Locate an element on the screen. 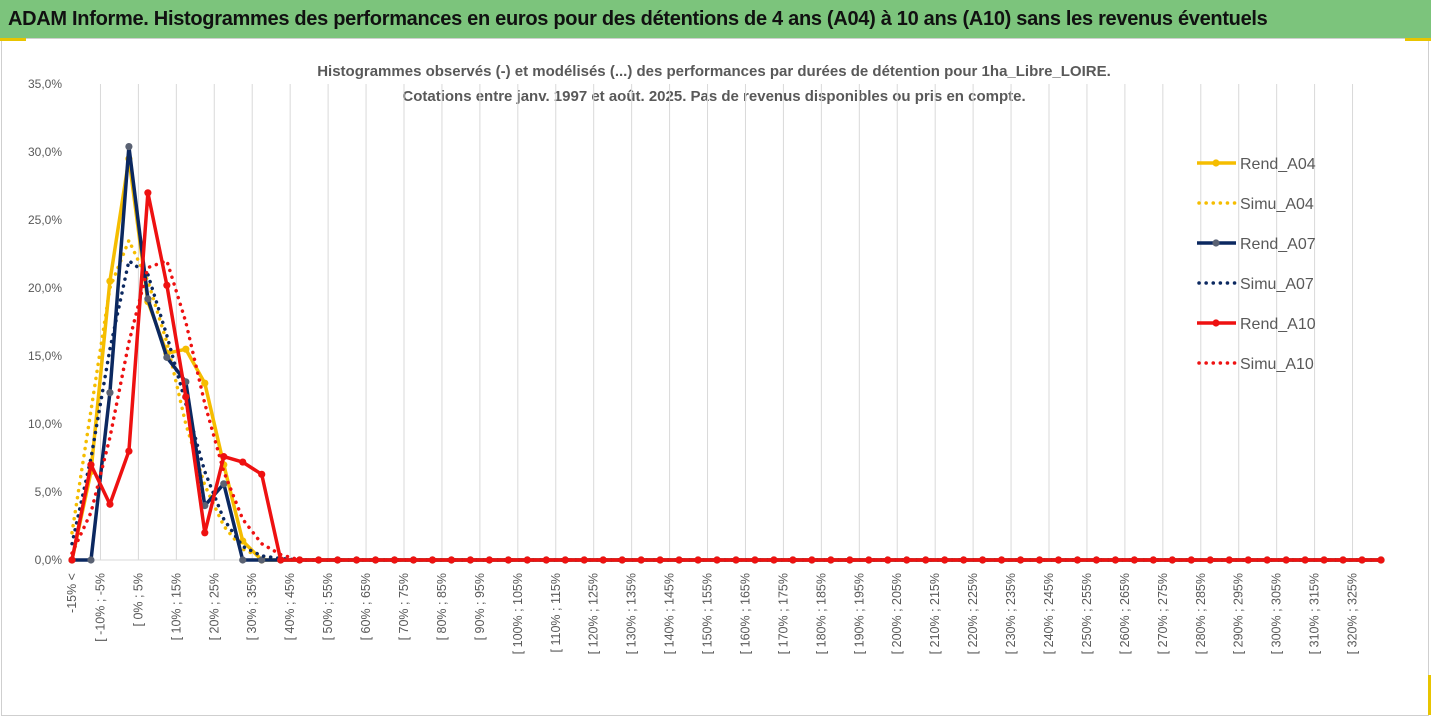 This screenshot has height=719, width=1431. x-tick-label: [ 260% ; 265% is located at coordinates (1125, 613).